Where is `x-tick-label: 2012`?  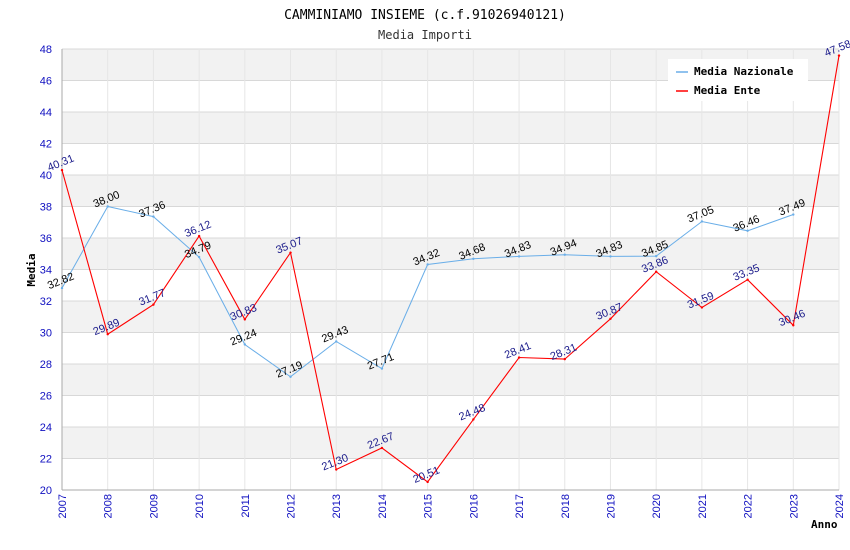
x-tick-label: 2012 is located at coordinates (292, 506).